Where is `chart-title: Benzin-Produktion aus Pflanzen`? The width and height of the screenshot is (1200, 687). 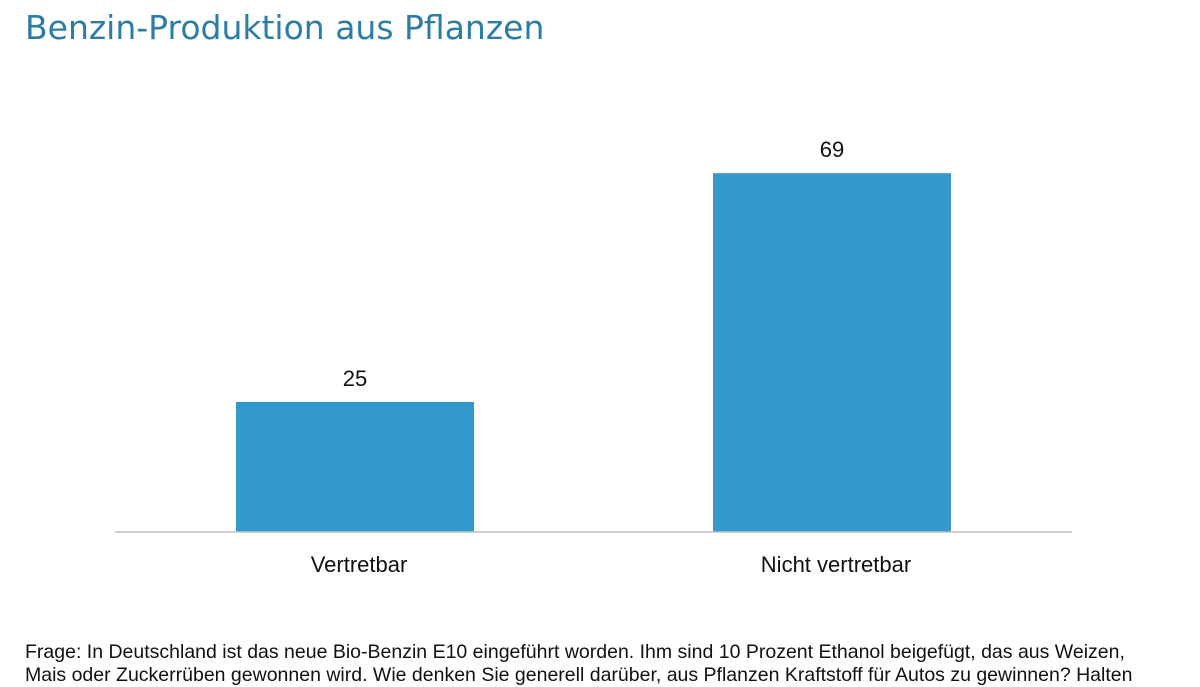
chart-title: Benzin-Produktion aus Pflanzen is located at coordinates (285, 27).